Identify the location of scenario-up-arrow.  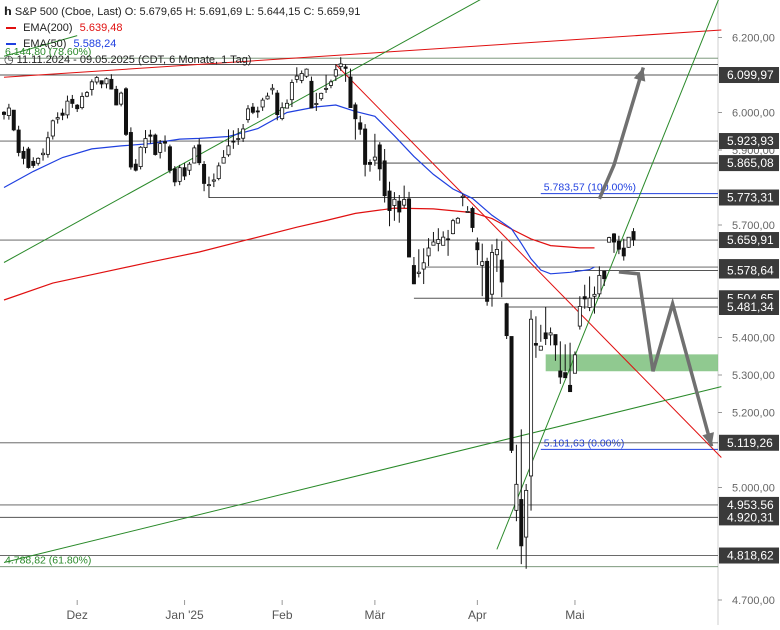
(621, 133).